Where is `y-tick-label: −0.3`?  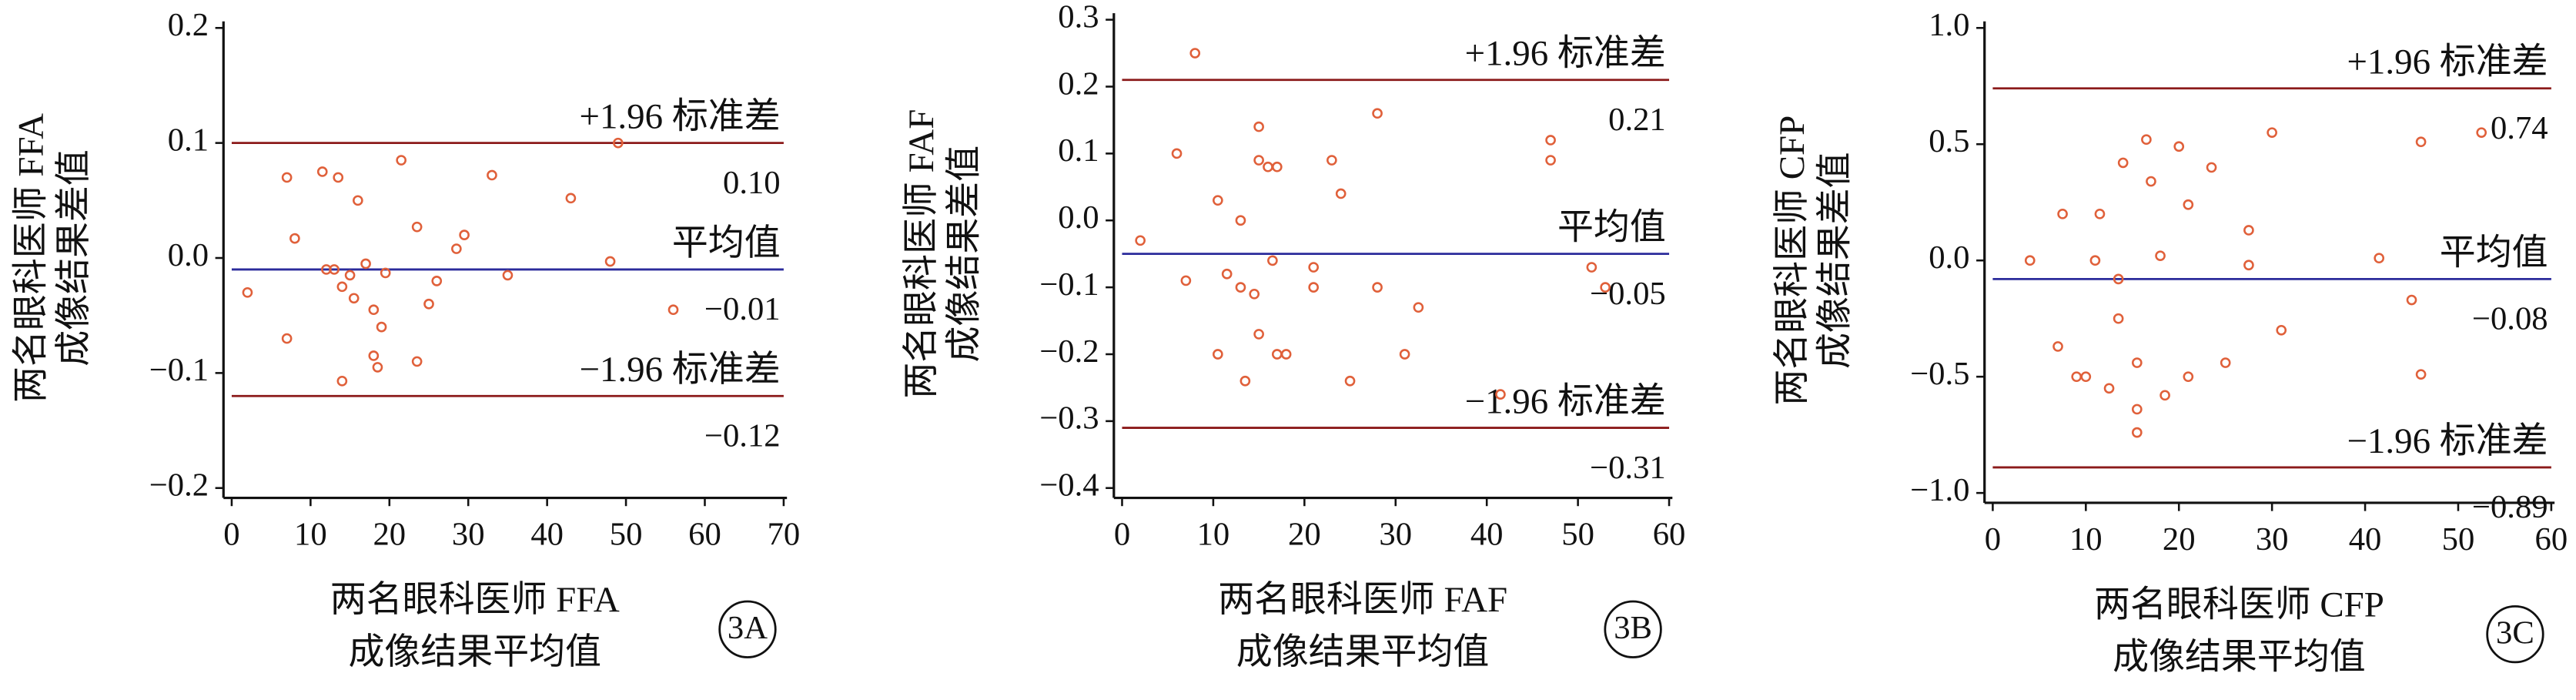 y-tick-label: −0.3 is located at coordinates (1069, 418).